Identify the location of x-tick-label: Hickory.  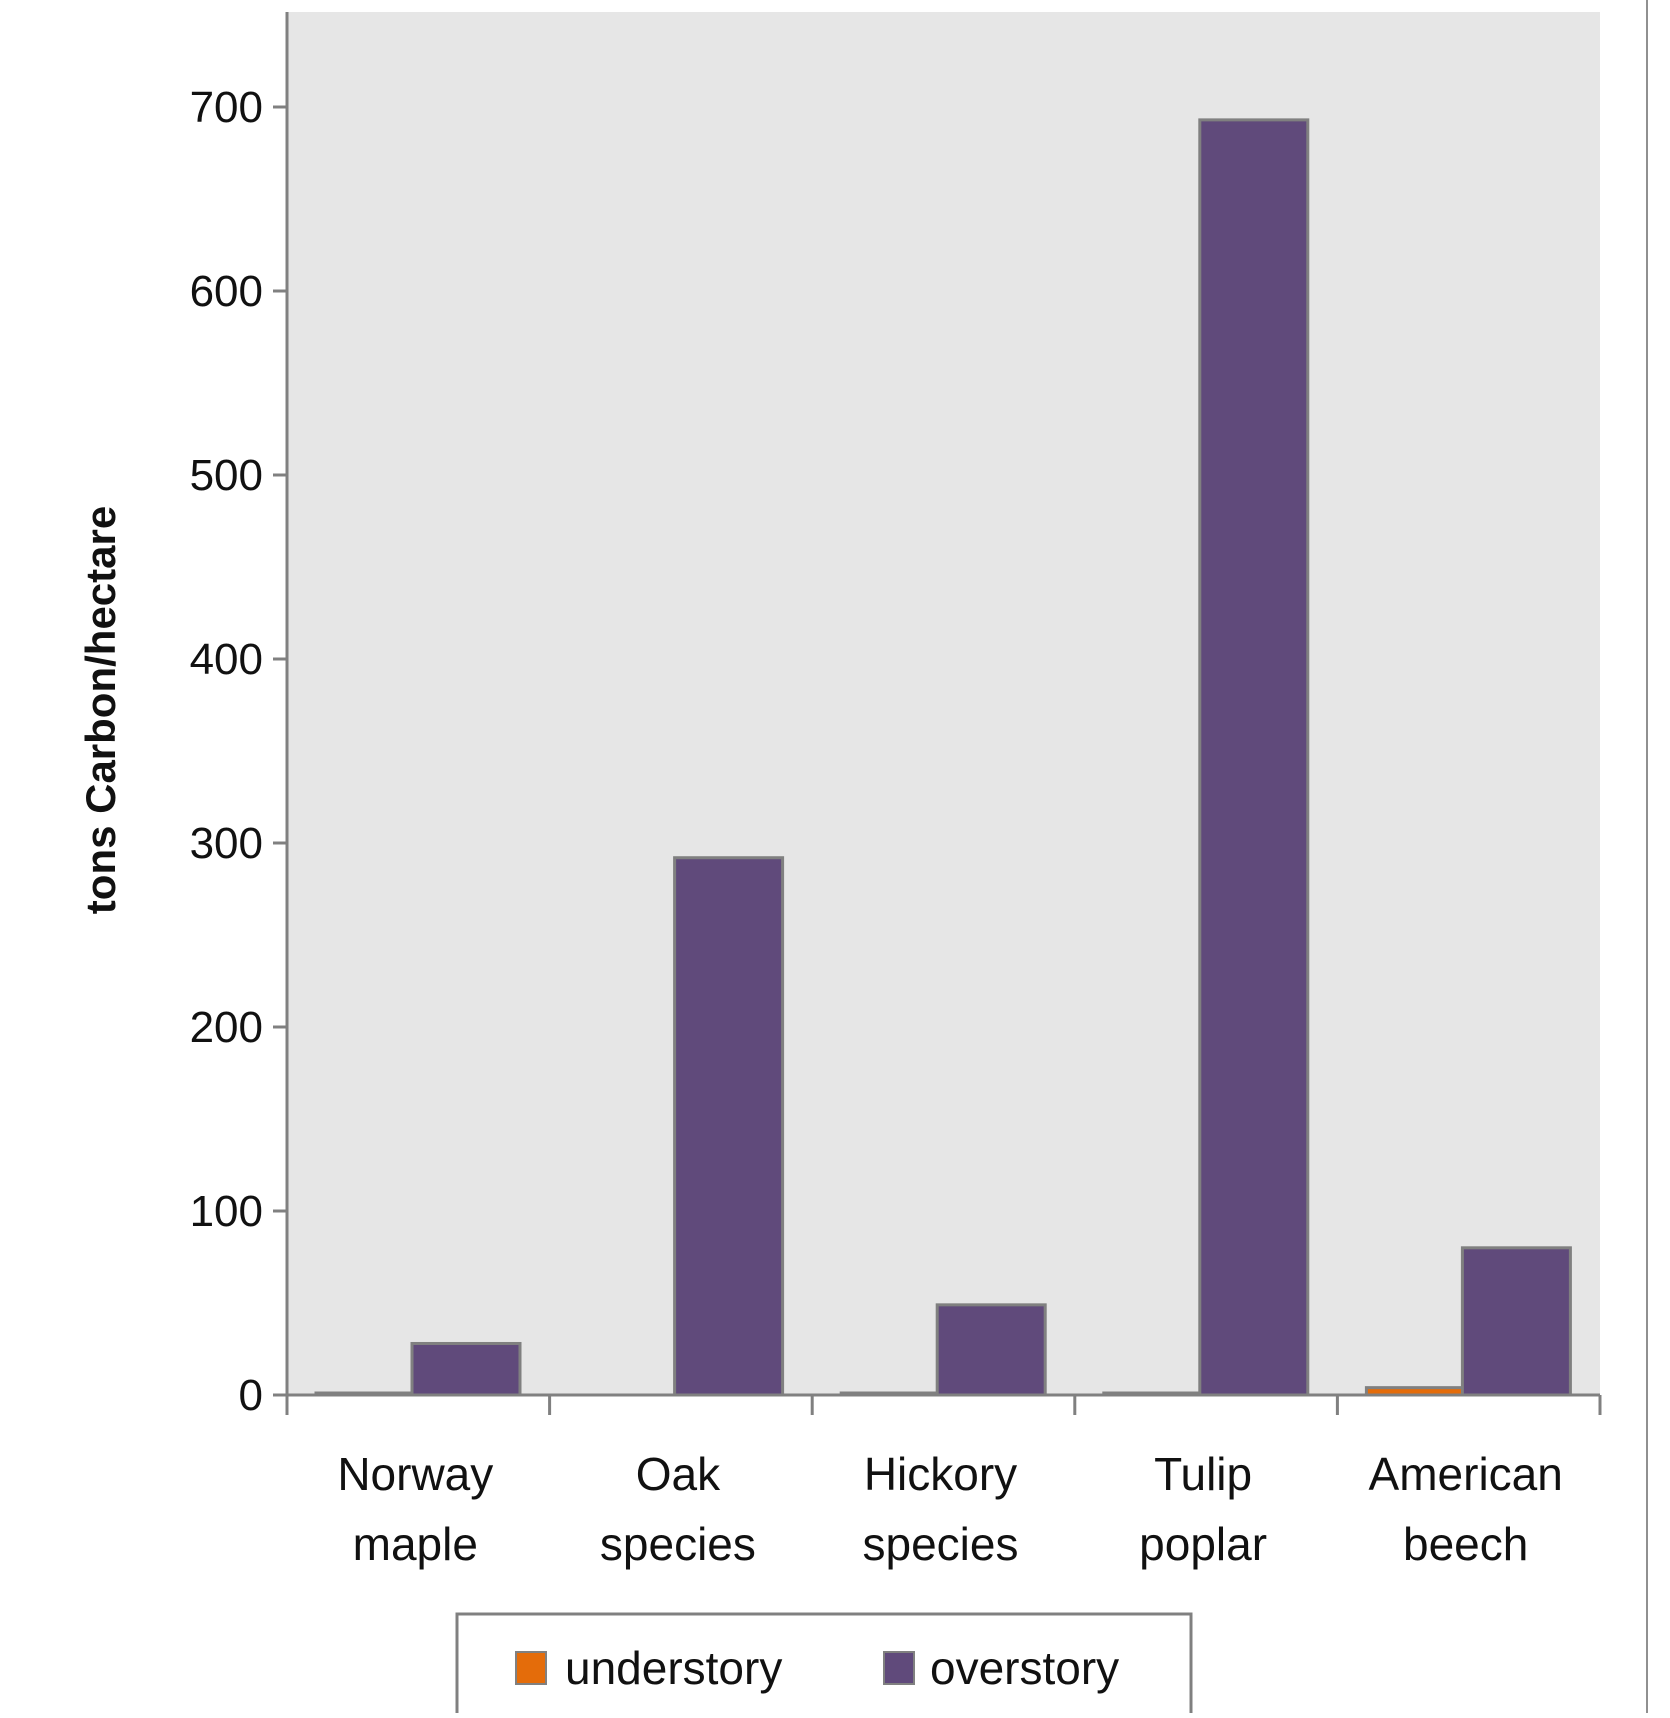
(940, 1474).